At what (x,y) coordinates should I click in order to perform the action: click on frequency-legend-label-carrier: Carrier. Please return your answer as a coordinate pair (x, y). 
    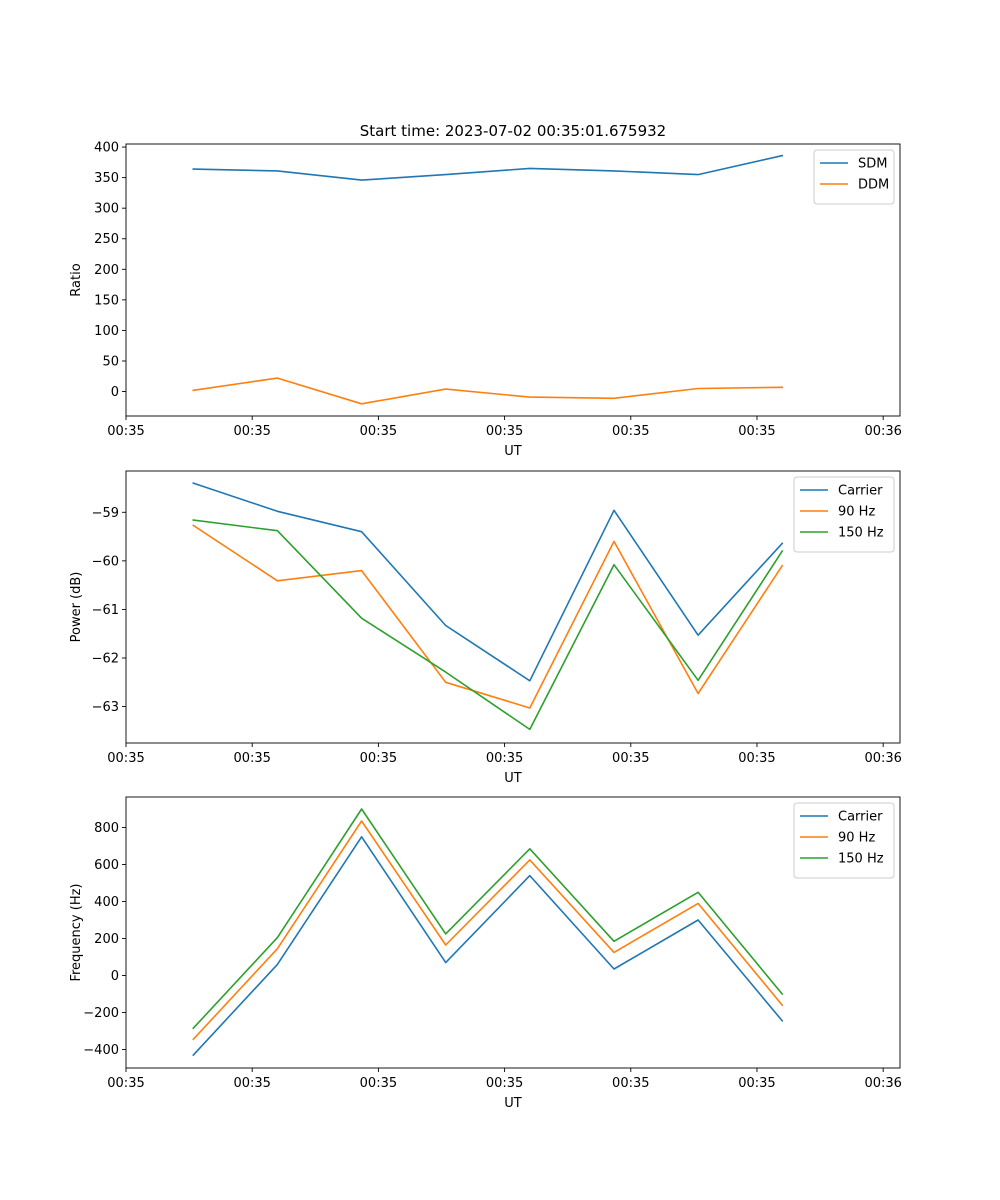
    Looking at the image, I should click on (860, 817).